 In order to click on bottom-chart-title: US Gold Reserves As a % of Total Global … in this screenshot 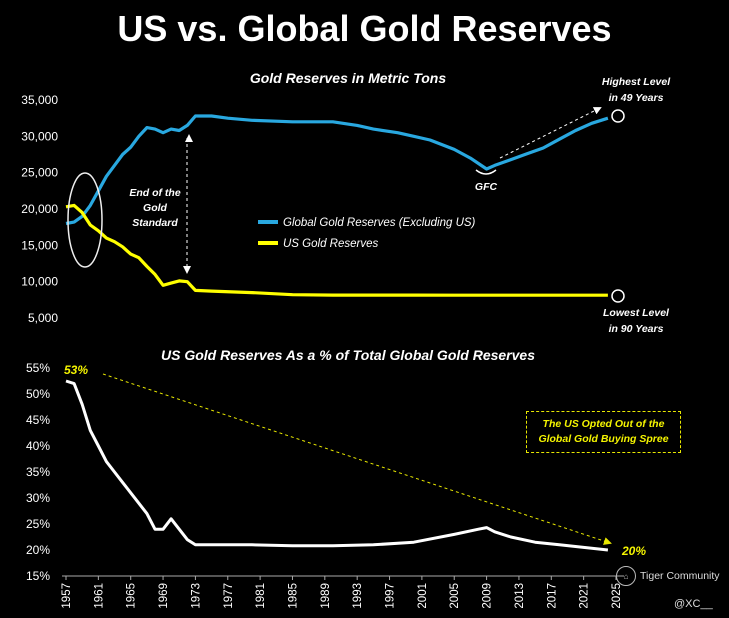, I will do `click(348, 355)`.